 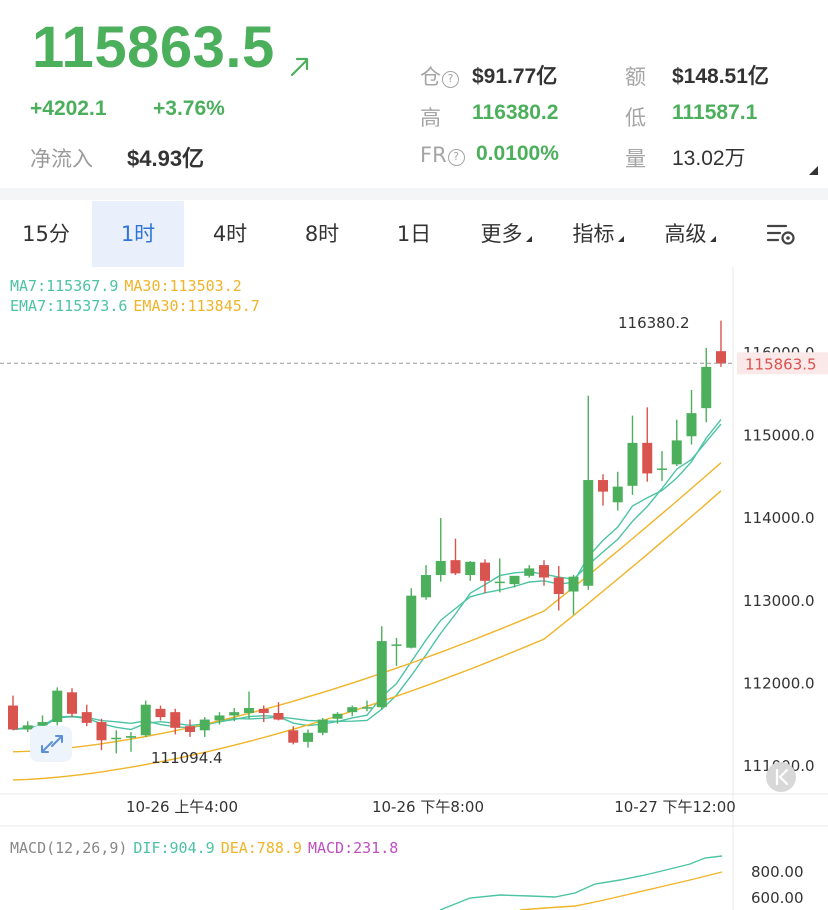 I want to click on netflow-label: 净流入, so click(x=61, y=159).